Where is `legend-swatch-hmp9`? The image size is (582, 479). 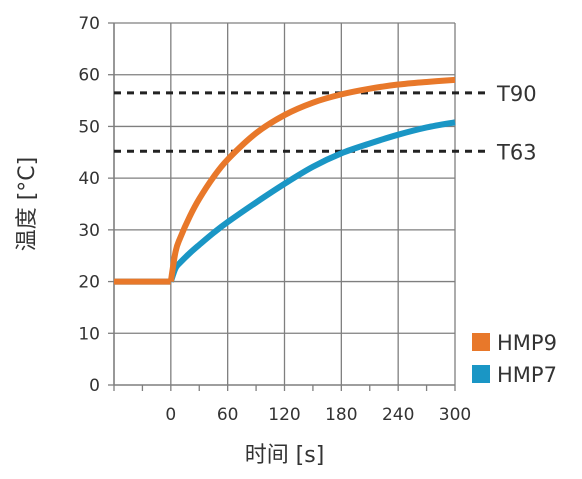 legend-swatch-hmp9 is located at coordinates (481, 342).